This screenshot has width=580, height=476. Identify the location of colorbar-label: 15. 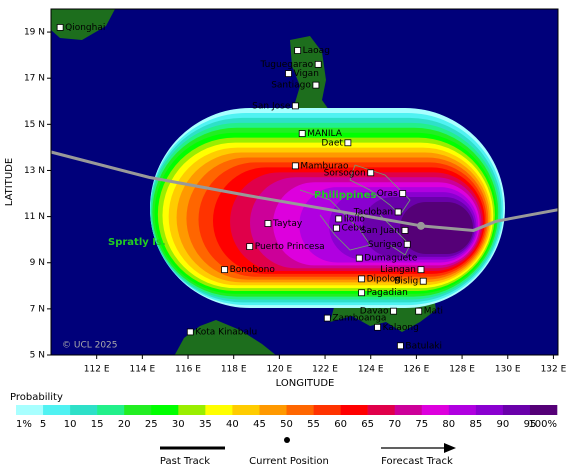
(97, 424).